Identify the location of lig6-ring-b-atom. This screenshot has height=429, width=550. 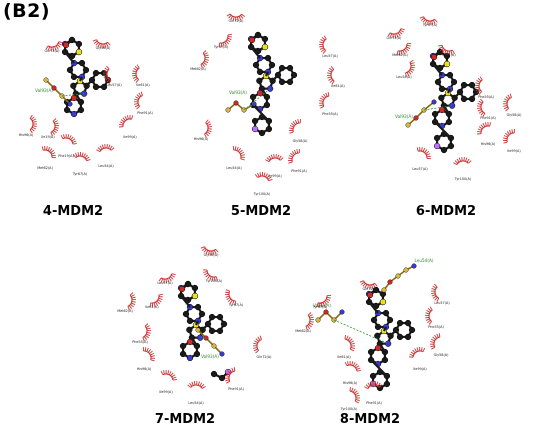
(438, 82).